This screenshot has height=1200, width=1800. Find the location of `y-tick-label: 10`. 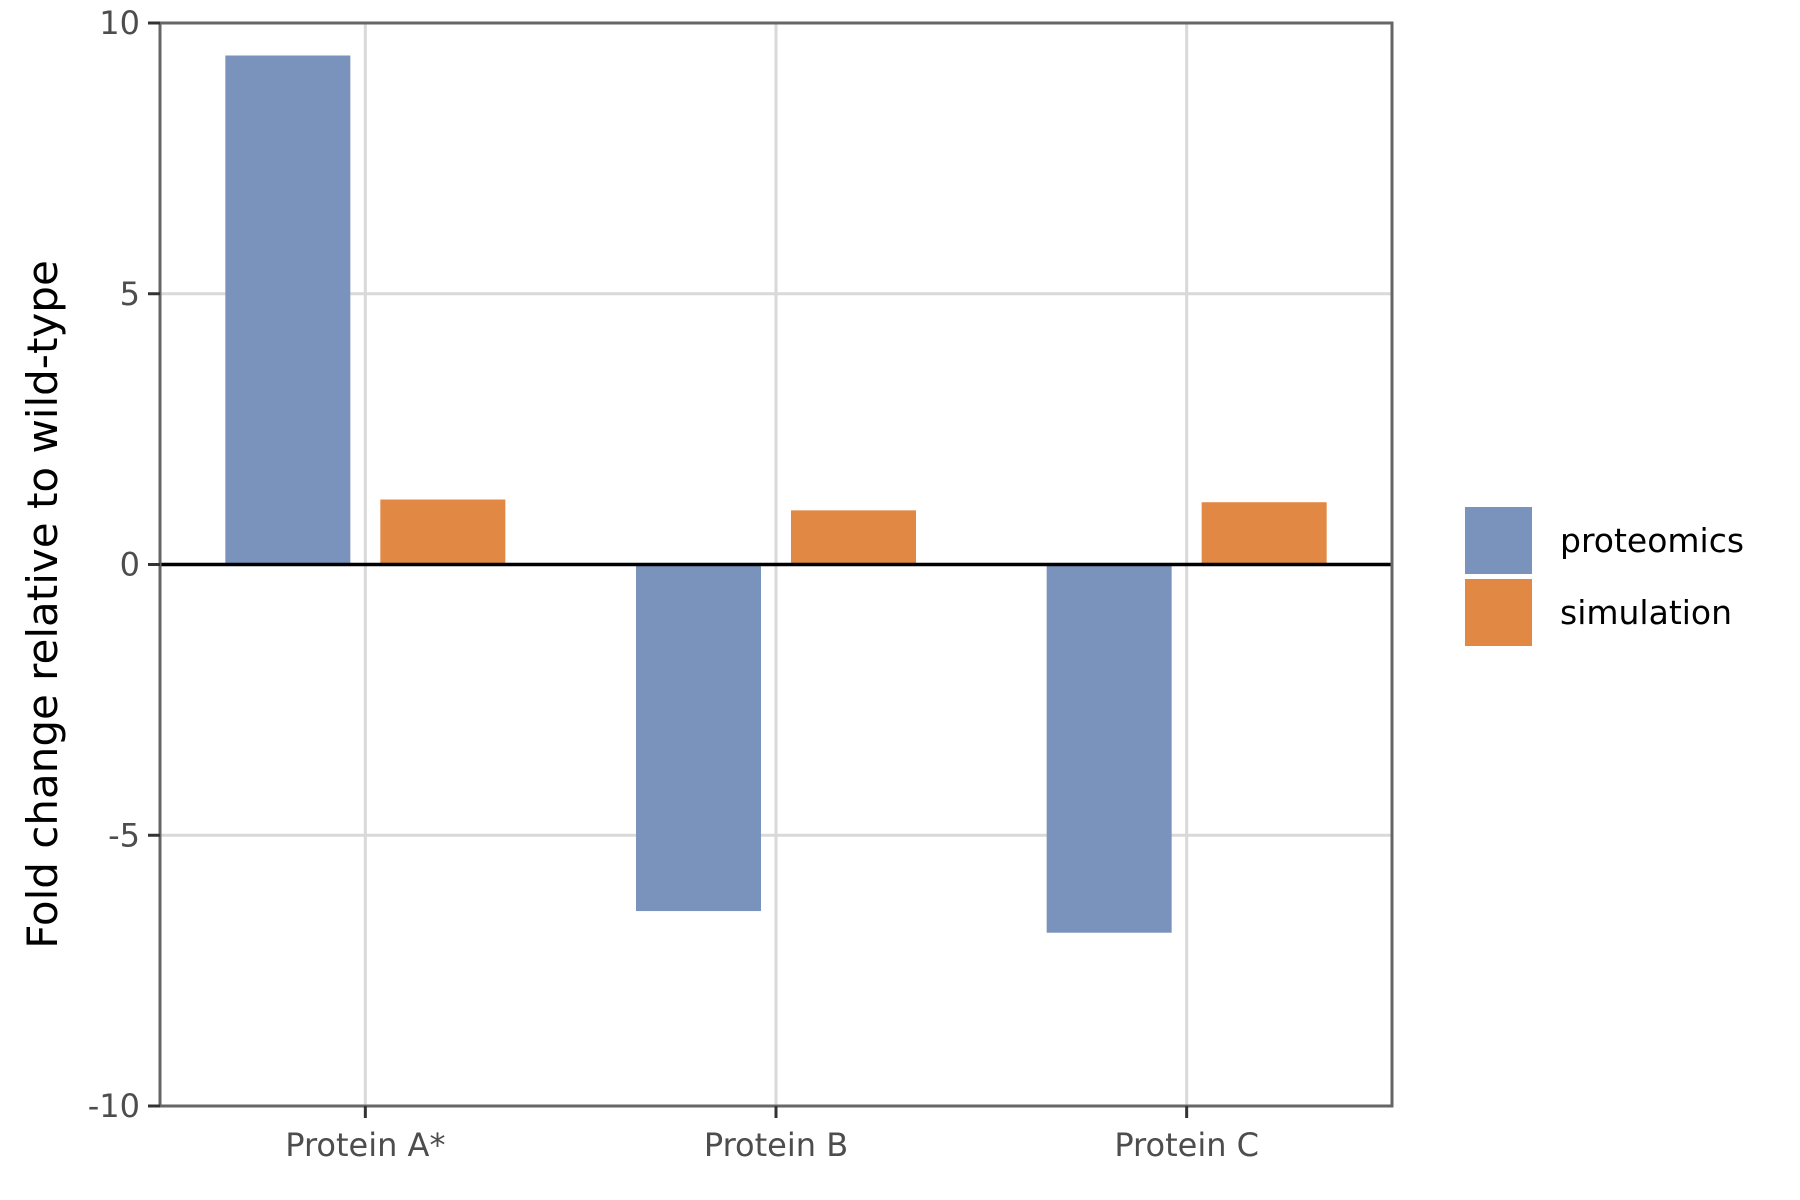

y-tick-label: 10 is located at coordinates (119, 23).